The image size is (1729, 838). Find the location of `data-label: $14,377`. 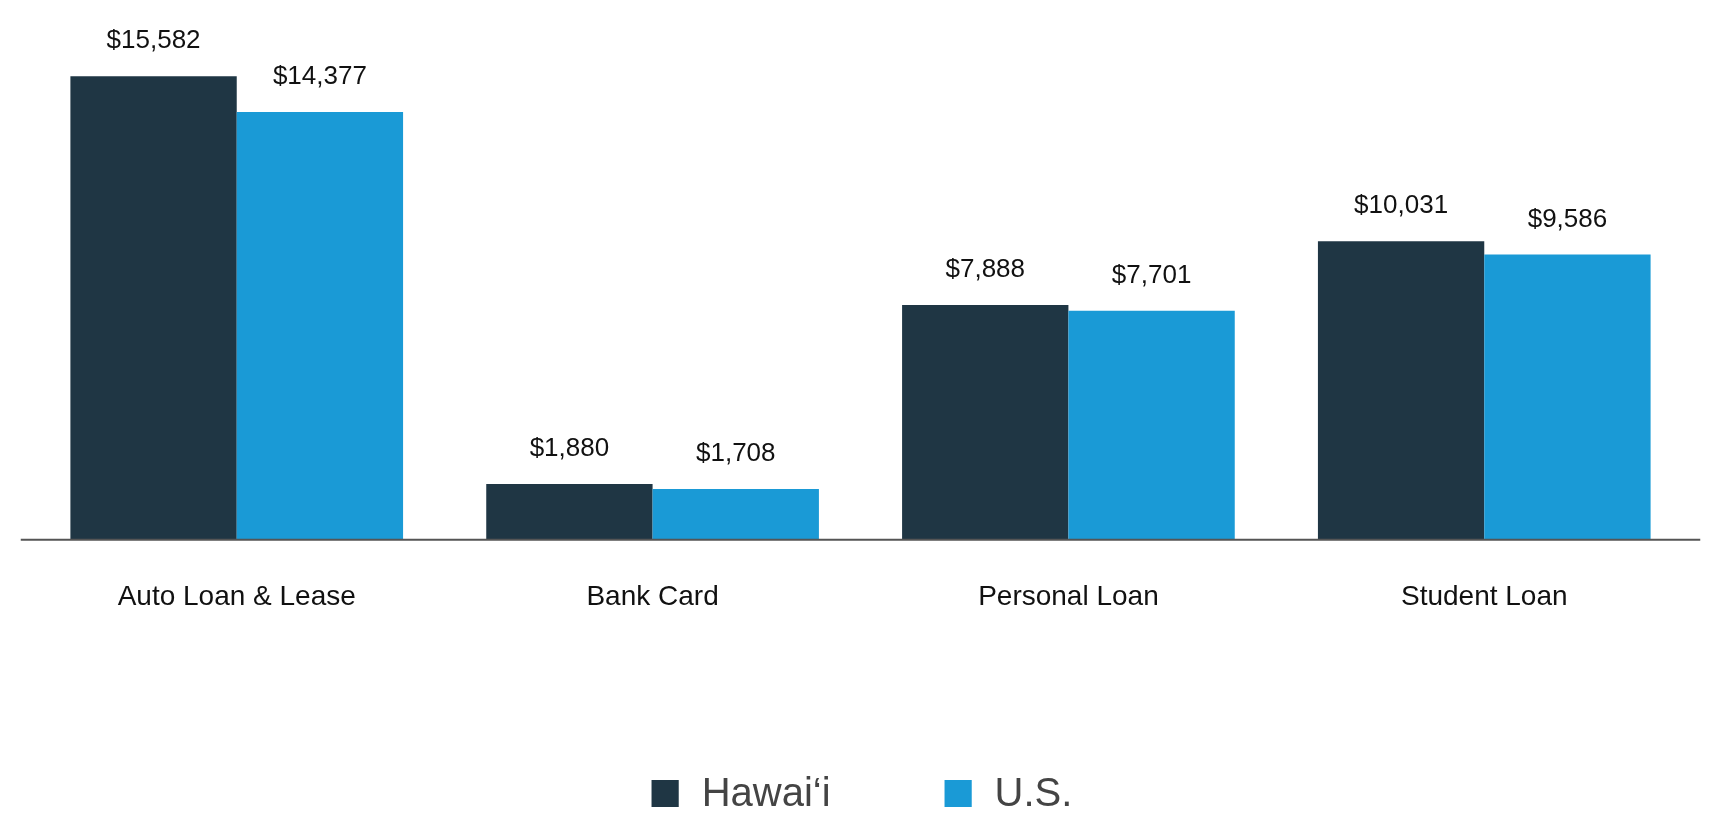

data-label: $14,377 is located at coordinates (319, 75).